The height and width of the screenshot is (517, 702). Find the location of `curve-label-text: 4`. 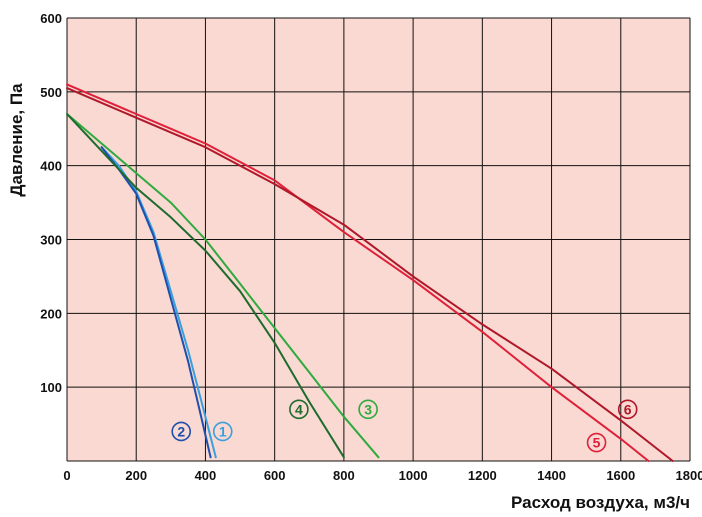

curve-label-text: 4 is located at coordinates (299, 409).